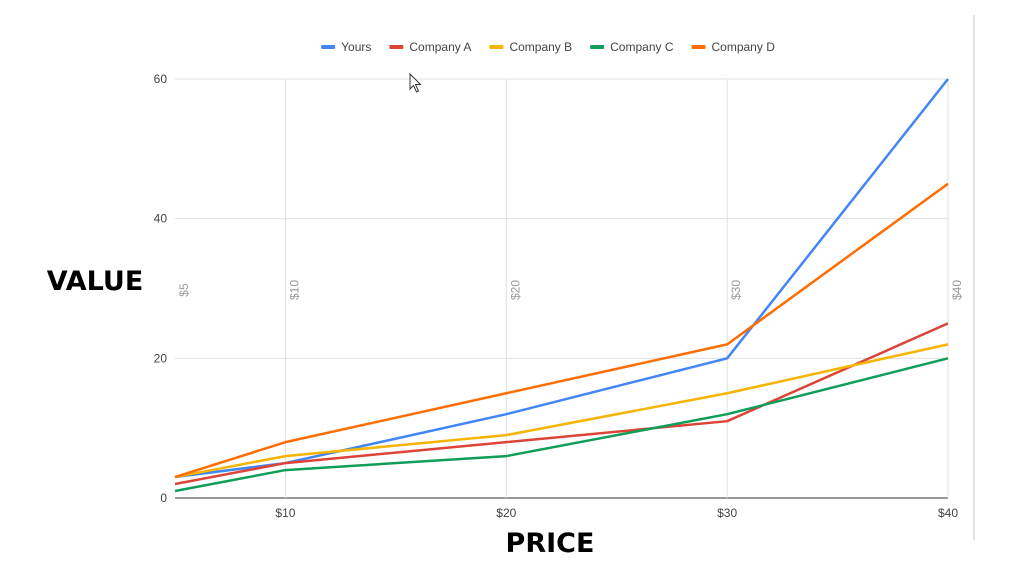 Image resolution: width=1024 pixels, height=576 pixels. I want to click on x-axis-ticks: $10 $20 $30 $40, so click(616, 513).